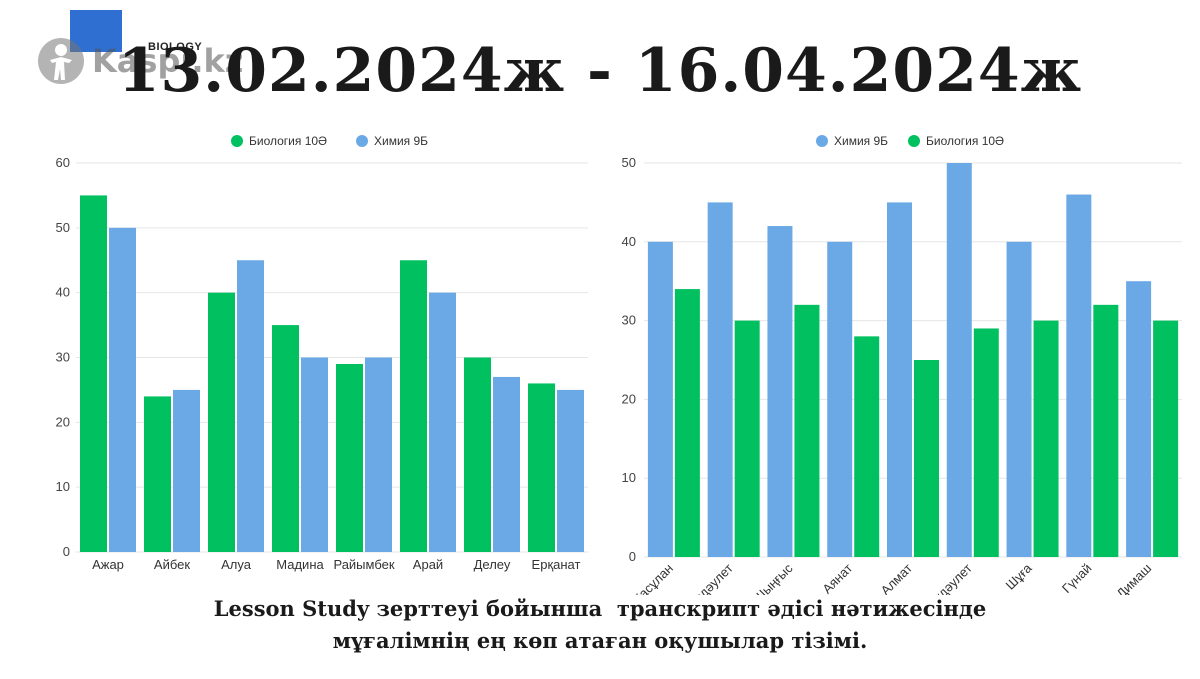 The image size is (1200, 679). Describe the element at coordinates (570, 470) in the screenshot. I see `bar-Ерқанат-series-2` at that location.